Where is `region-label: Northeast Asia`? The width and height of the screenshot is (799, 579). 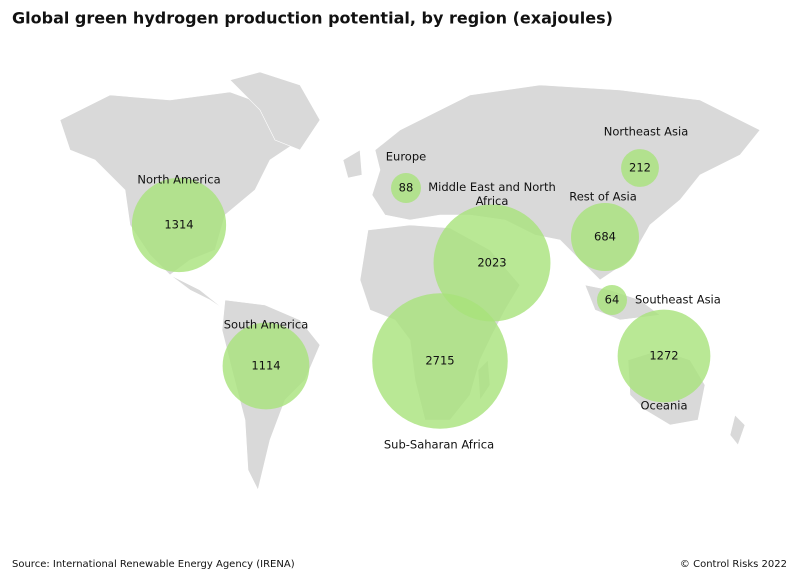
region-label: Northeast Asia is located at coordinates (646, 132).